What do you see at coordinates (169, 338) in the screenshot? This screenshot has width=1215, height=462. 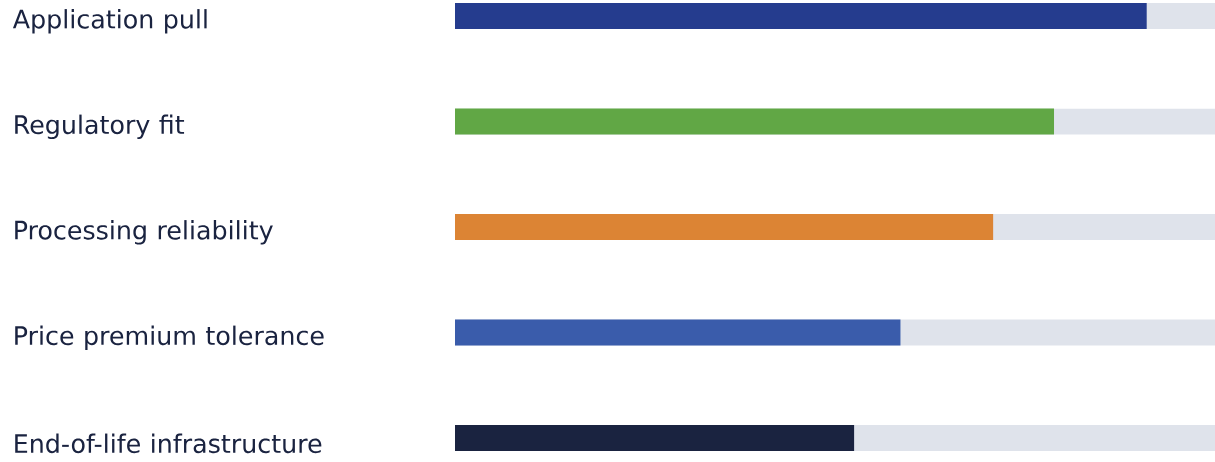 I see `y-tick-label: Price premium tolerance` at bounding box center [169, 338].